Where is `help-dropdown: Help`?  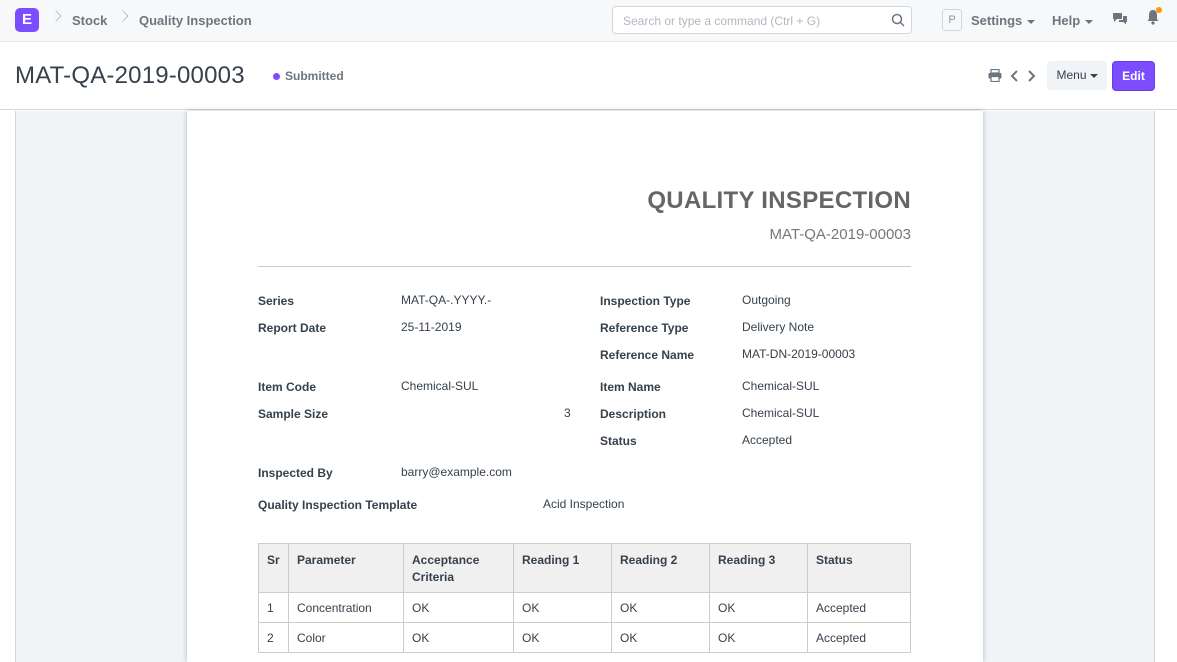
help-dropdown: Help is located at coordinates (1073, 20).